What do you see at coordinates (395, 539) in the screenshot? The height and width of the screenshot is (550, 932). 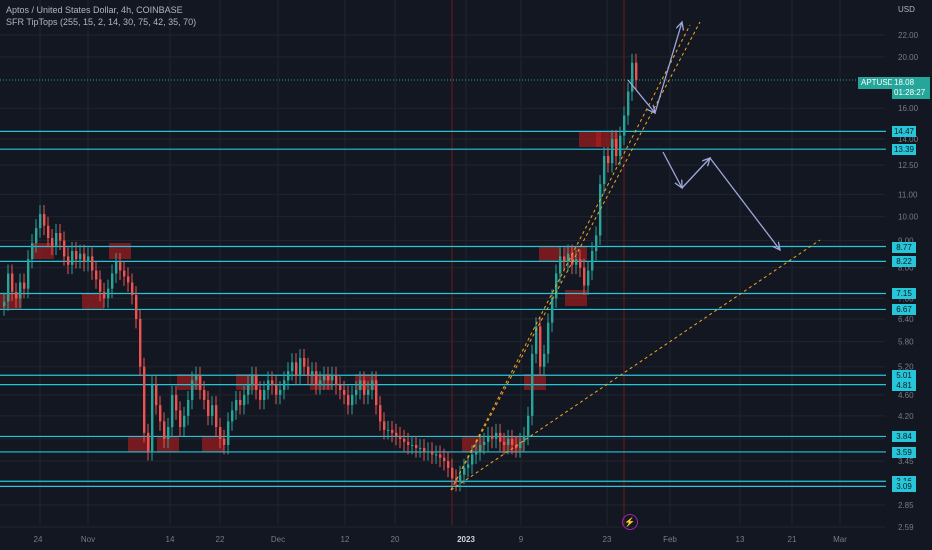 I see `time-tick: 20` at bounding box center [395, 539].